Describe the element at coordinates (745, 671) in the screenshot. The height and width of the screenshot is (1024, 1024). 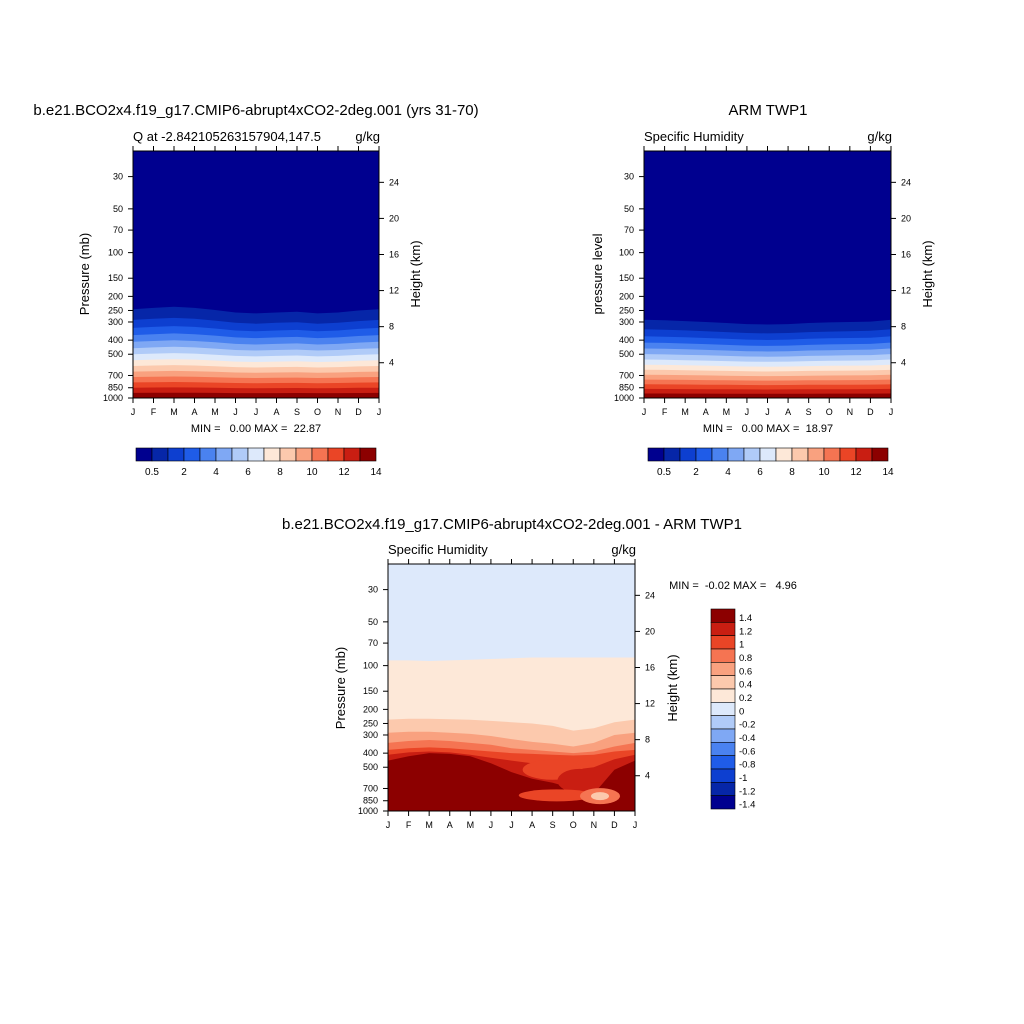
I see `panel-diff-colorbar-tick-label: 0.6` at that location.